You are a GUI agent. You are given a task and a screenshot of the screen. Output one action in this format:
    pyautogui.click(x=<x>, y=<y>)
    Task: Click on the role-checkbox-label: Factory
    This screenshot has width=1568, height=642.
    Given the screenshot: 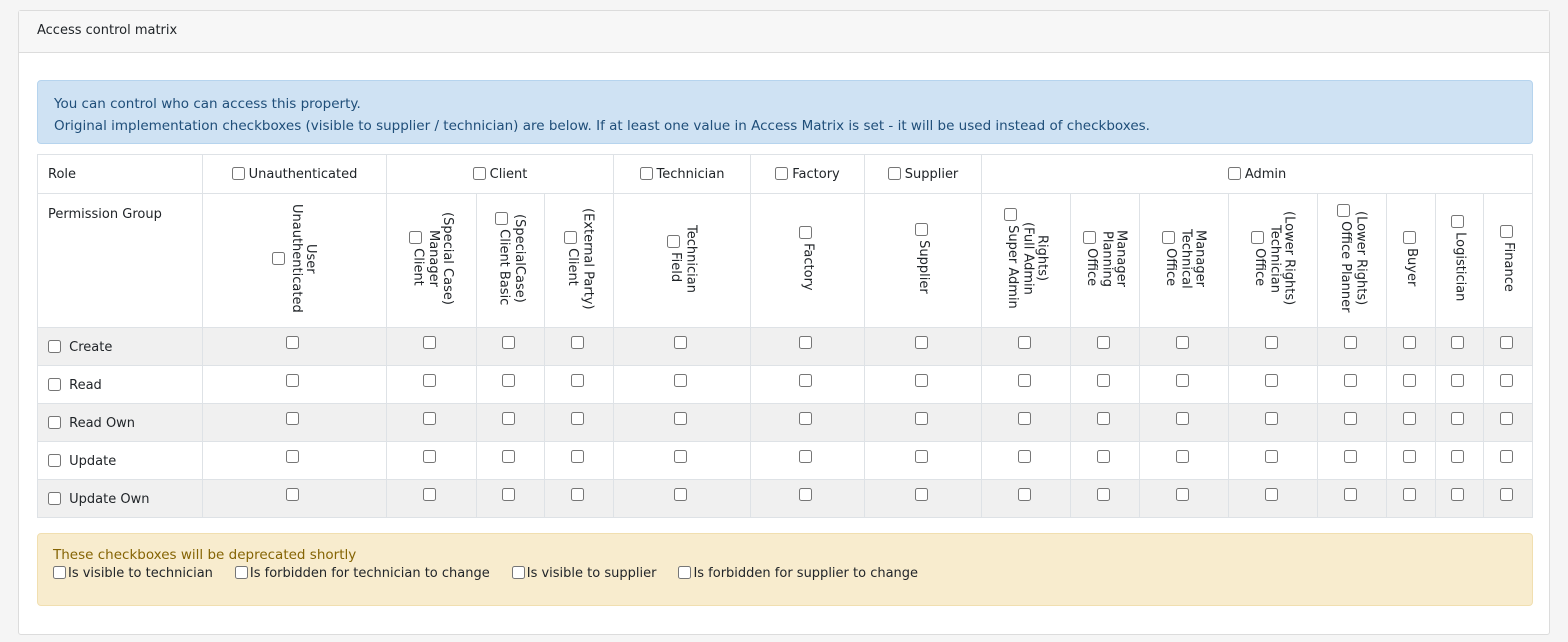 What is the action you would take?
    pyautogui.click(x=807, y=174)
    